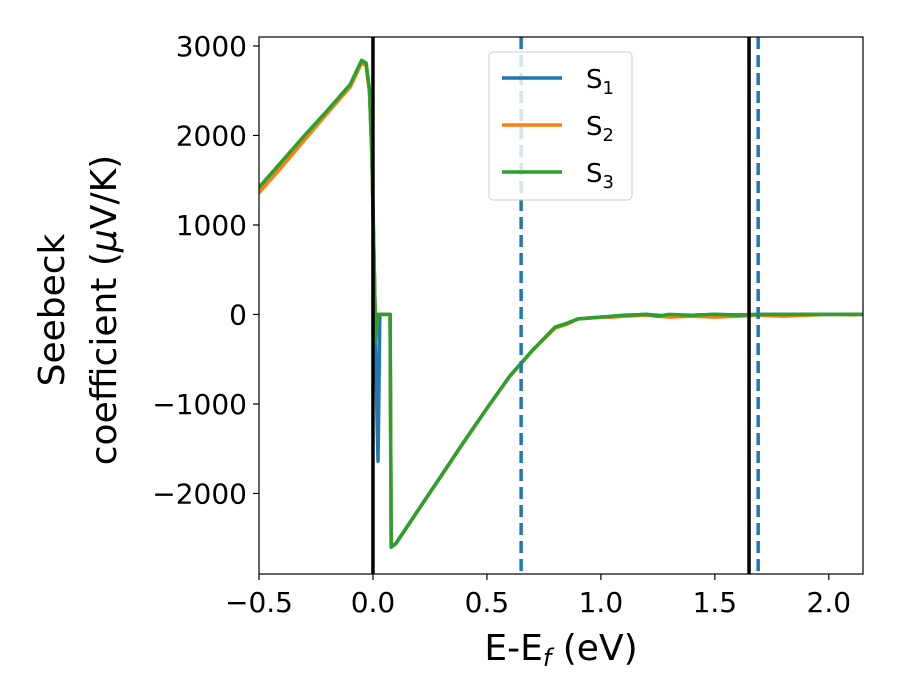 The height and width of the screenshot is (700, 900). I want to click on y-axis: −2000 −1000 0 1000 2000 3000, so click(205, 270).